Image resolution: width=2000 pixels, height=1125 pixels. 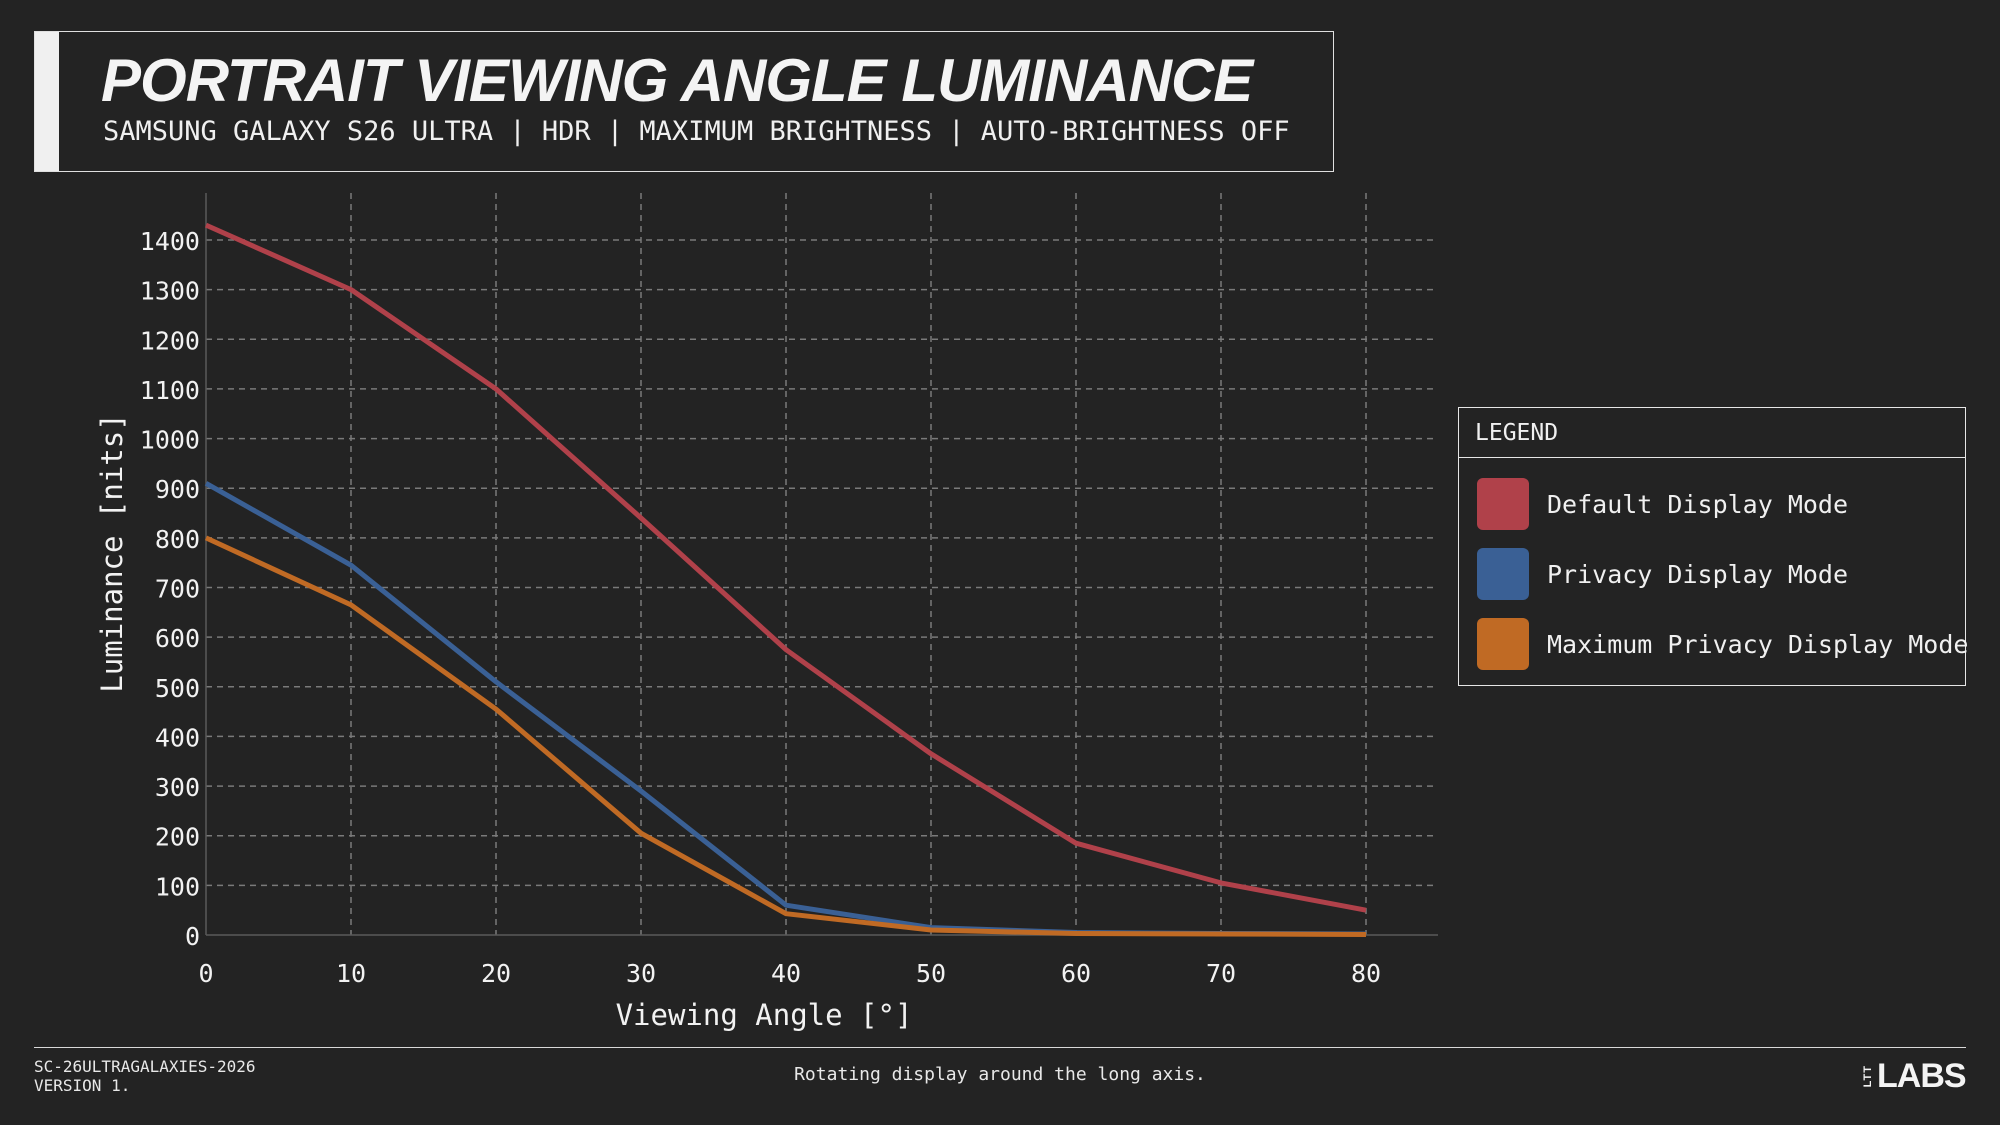 What do you see at coordinates (177, 837) in the screenshot?
I see `y-tick-label: 200` at bounding box center [177, 837].